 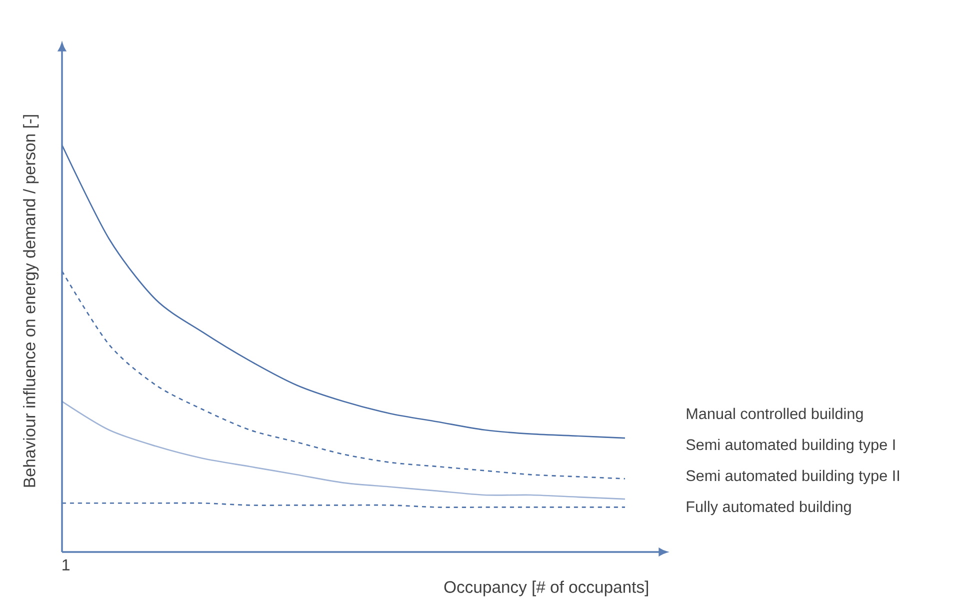 What do you see at coordinates (768, 508) in the screenshot?
I see `text: Fully automated building` at bounding box center [768, 508].